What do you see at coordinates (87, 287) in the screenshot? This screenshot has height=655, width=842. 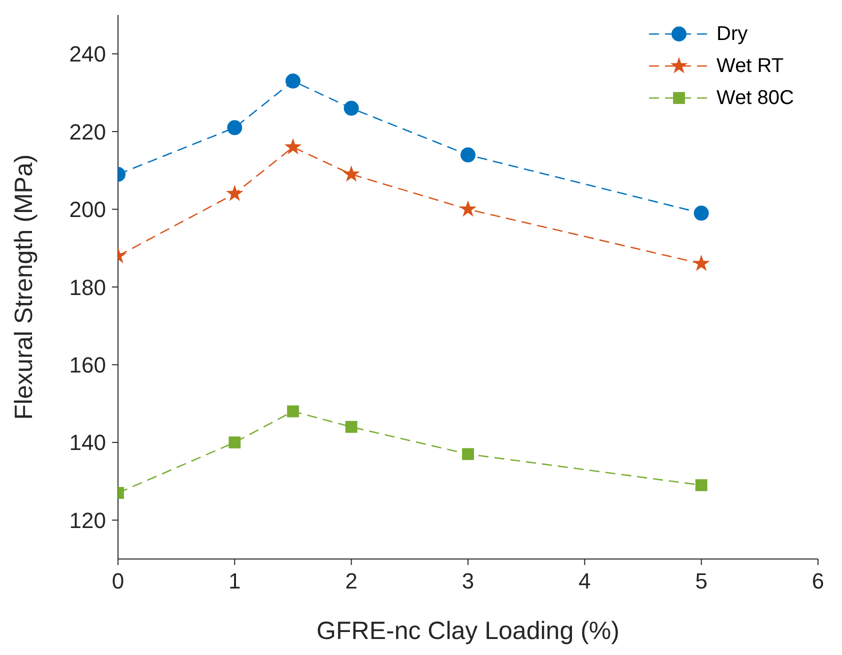 I see `y-tick-label: 180` at bounding box center [87, 287].